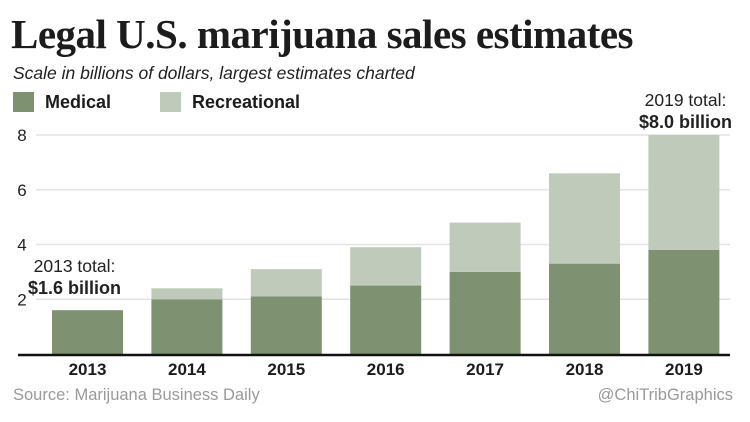  I want to click on bar-recreational-2017, so click(485, 247).